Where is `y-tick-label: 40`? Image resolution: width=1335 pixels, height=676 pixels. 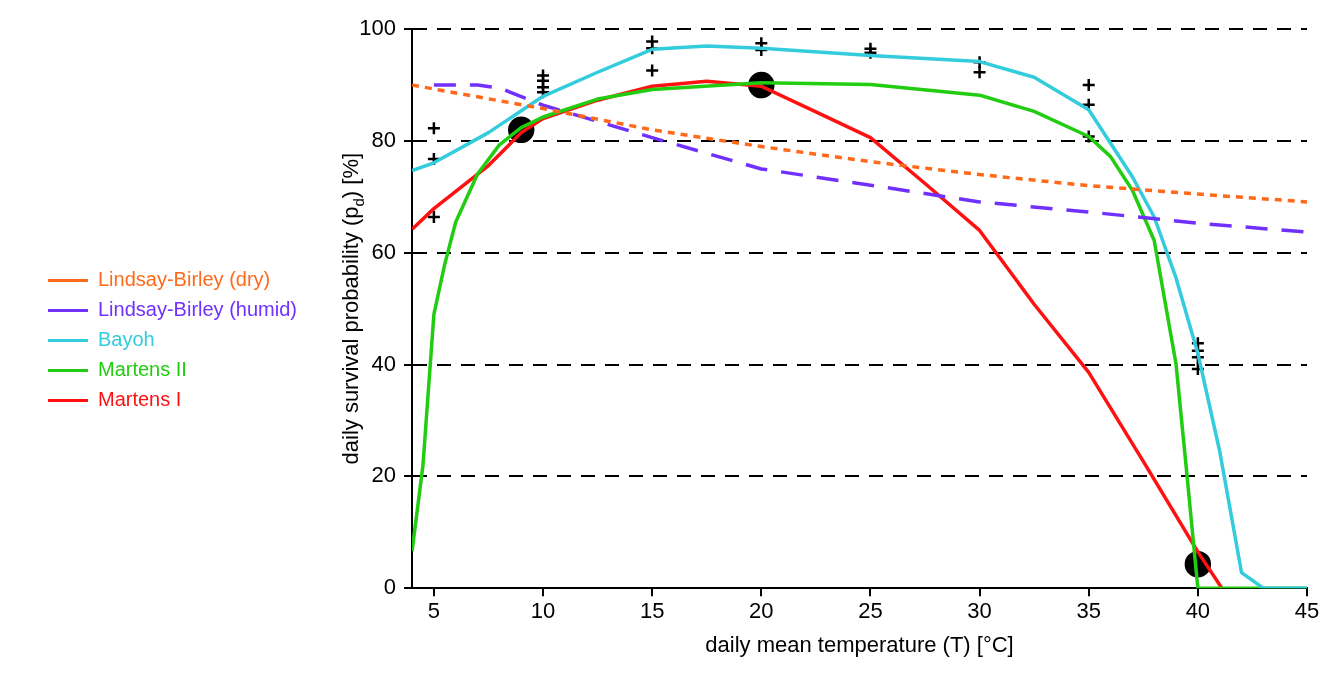 y-tick-label: 40 is located at coordinates (384, 363).